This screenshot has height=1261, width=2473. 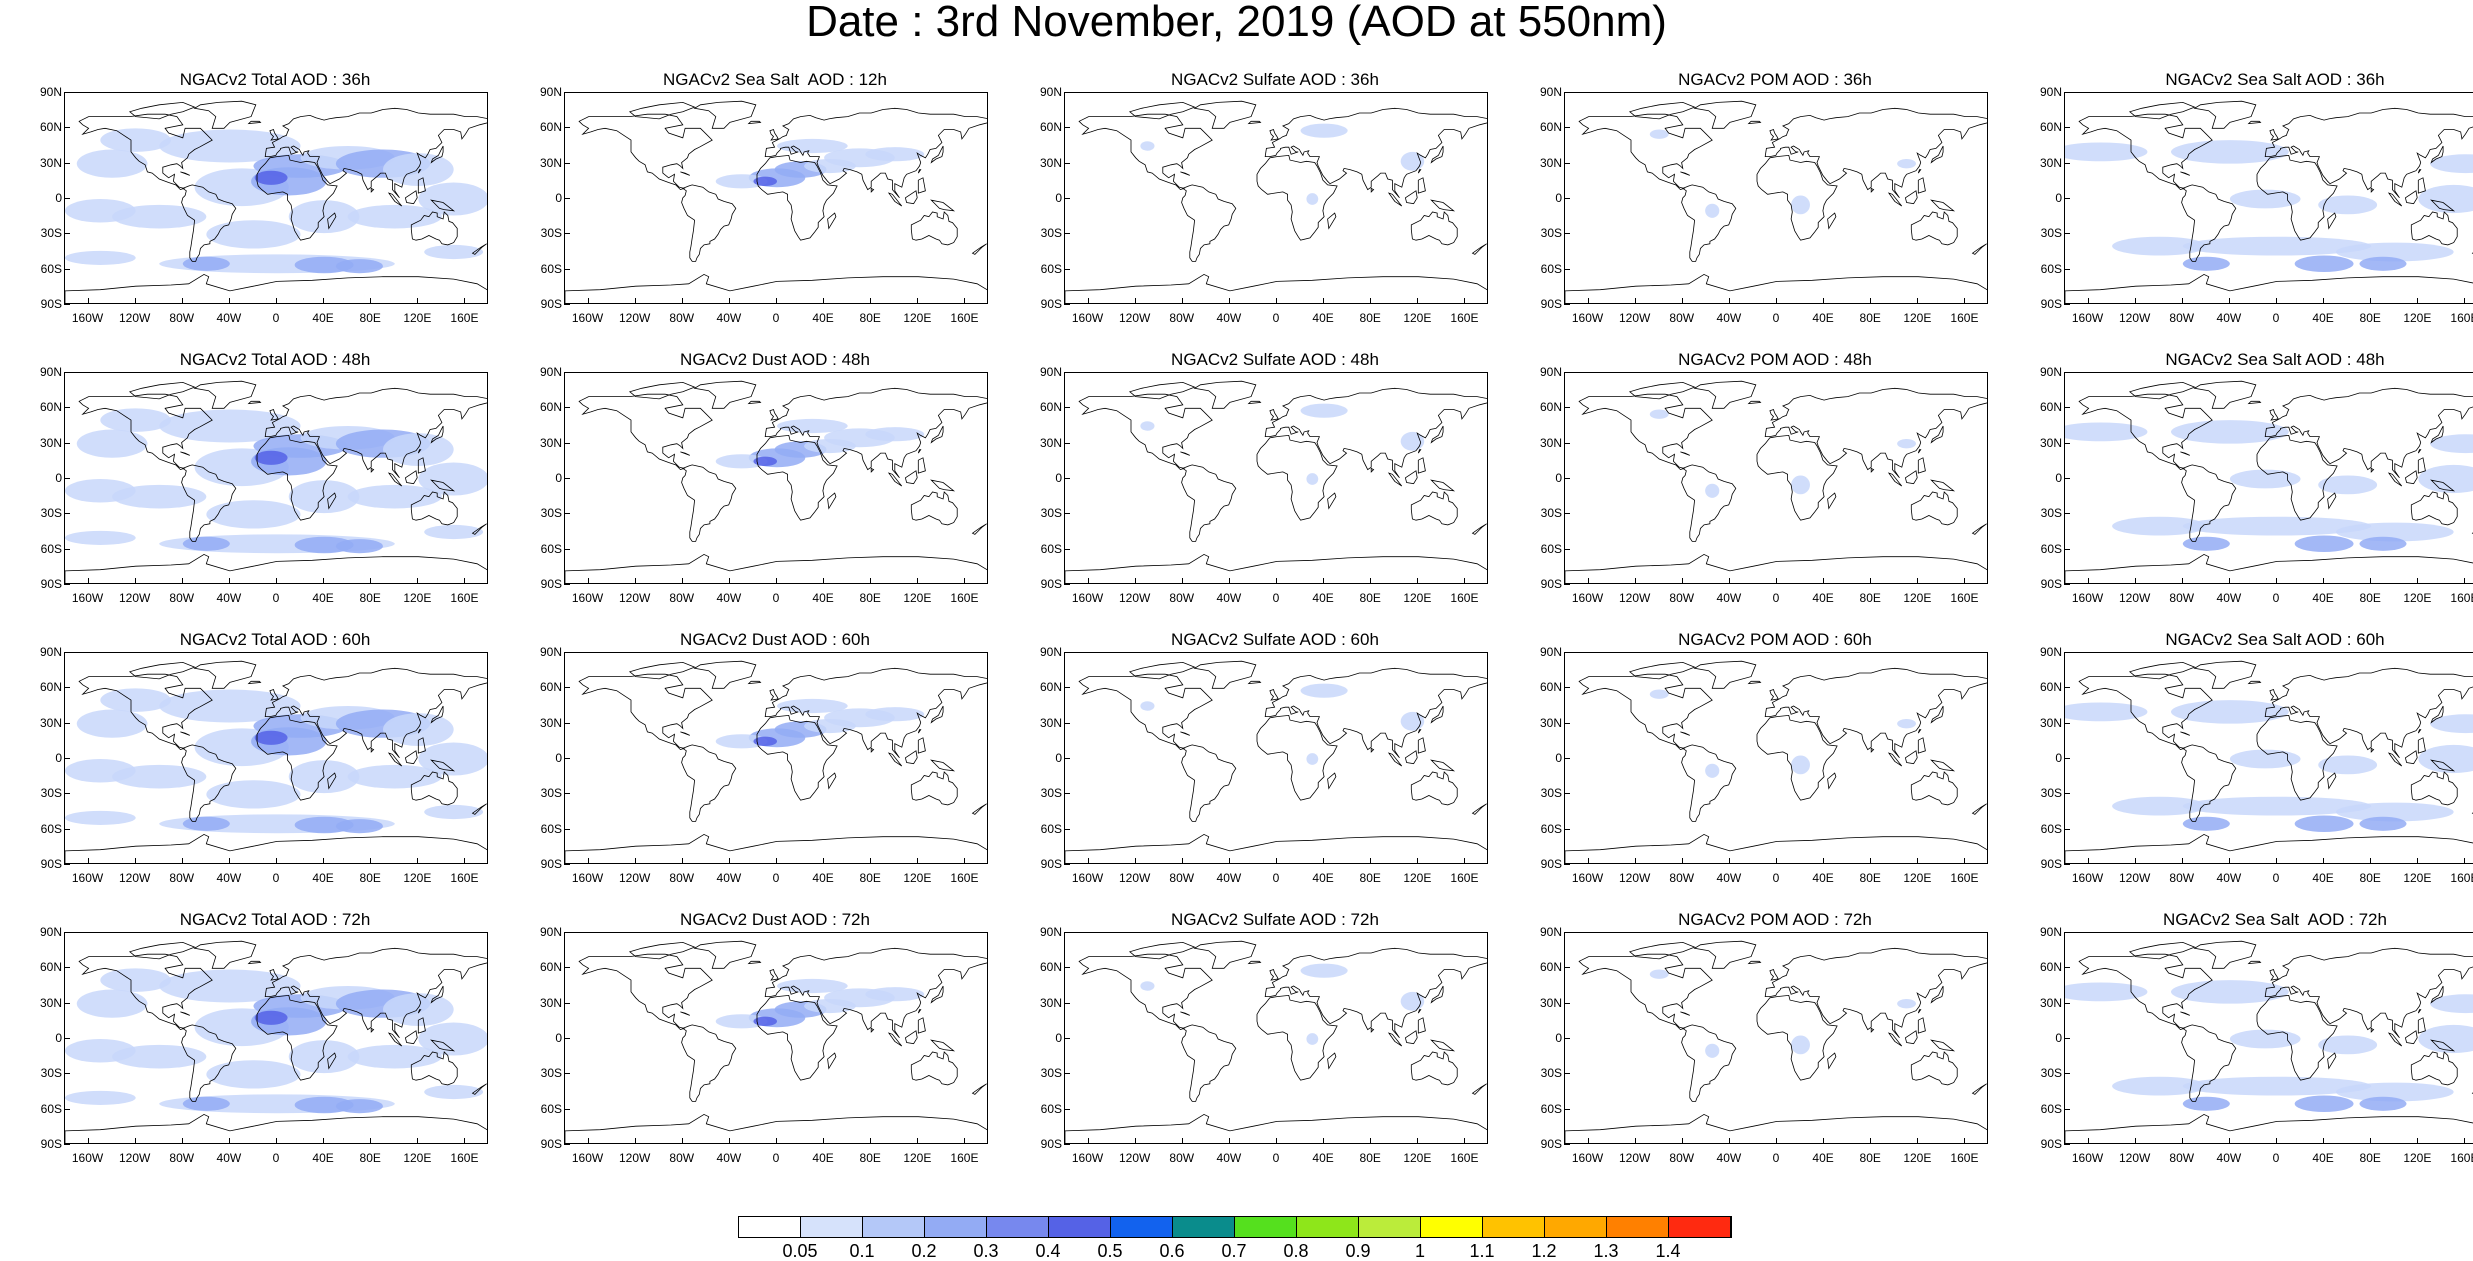 What do you see at coordinates (635, 598) in the screenshot?
I see `lon-tick-label: 120W` at bounding box center [635, 598].